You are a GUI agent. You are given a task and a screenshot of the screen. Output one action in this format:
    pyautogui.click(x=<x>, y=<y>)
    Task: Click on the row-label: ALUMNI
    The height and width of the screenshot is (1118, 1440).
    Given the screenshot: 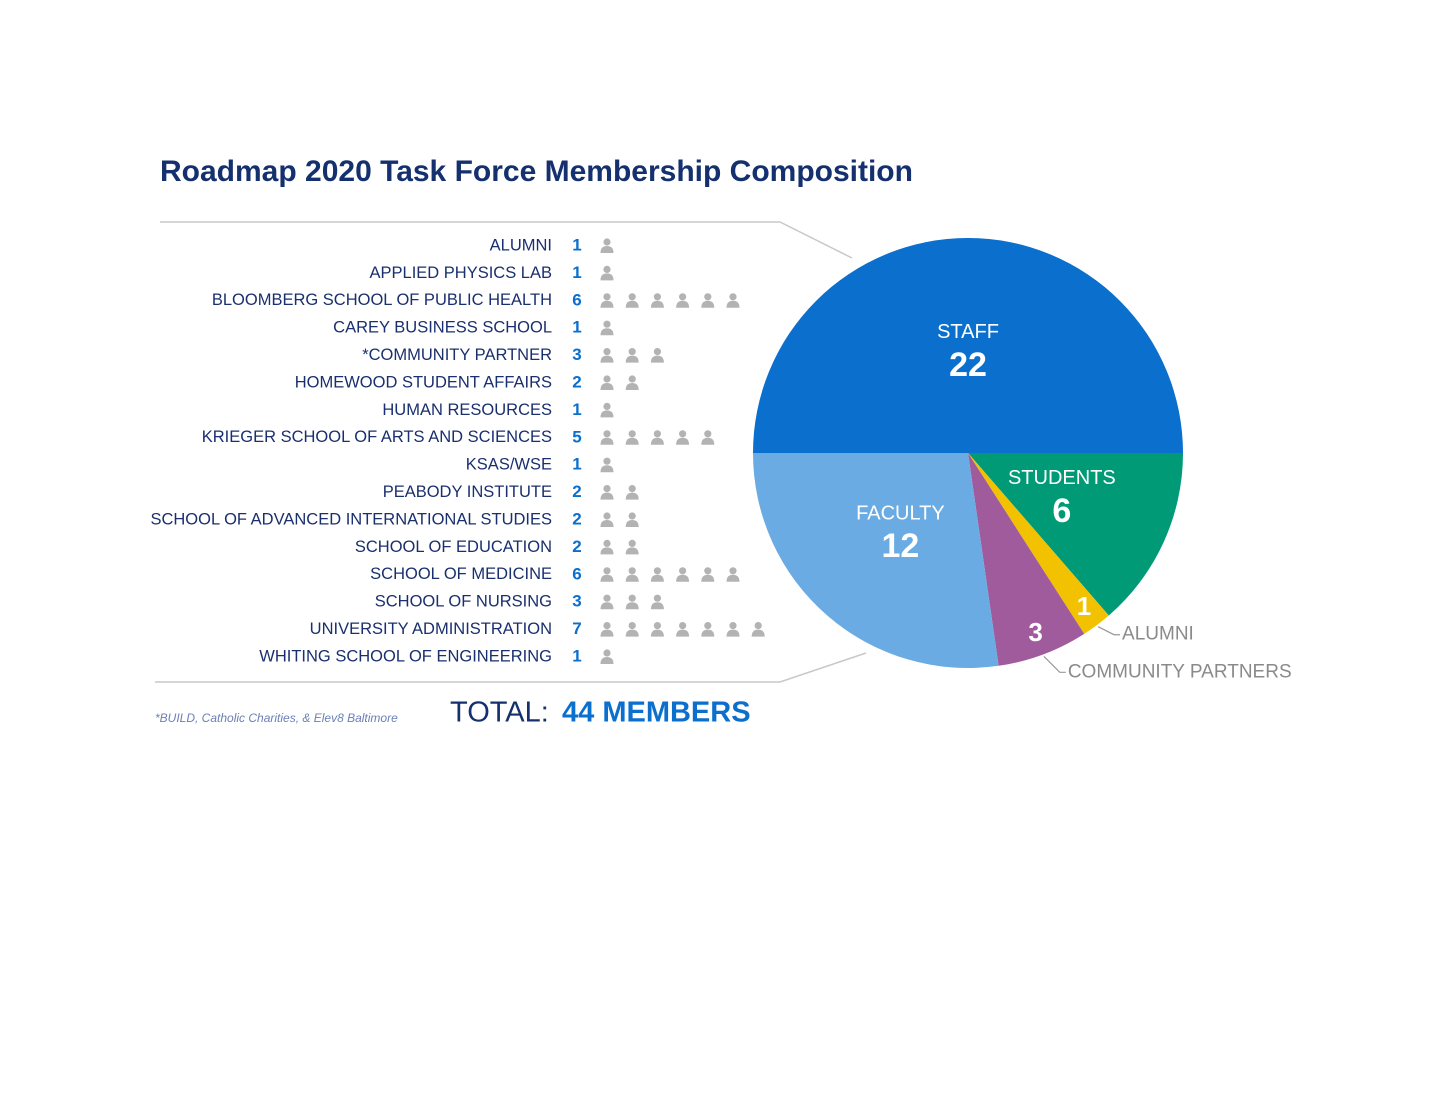 What is the action you would take?
    pyautogui.click(x=521, y=245)
    